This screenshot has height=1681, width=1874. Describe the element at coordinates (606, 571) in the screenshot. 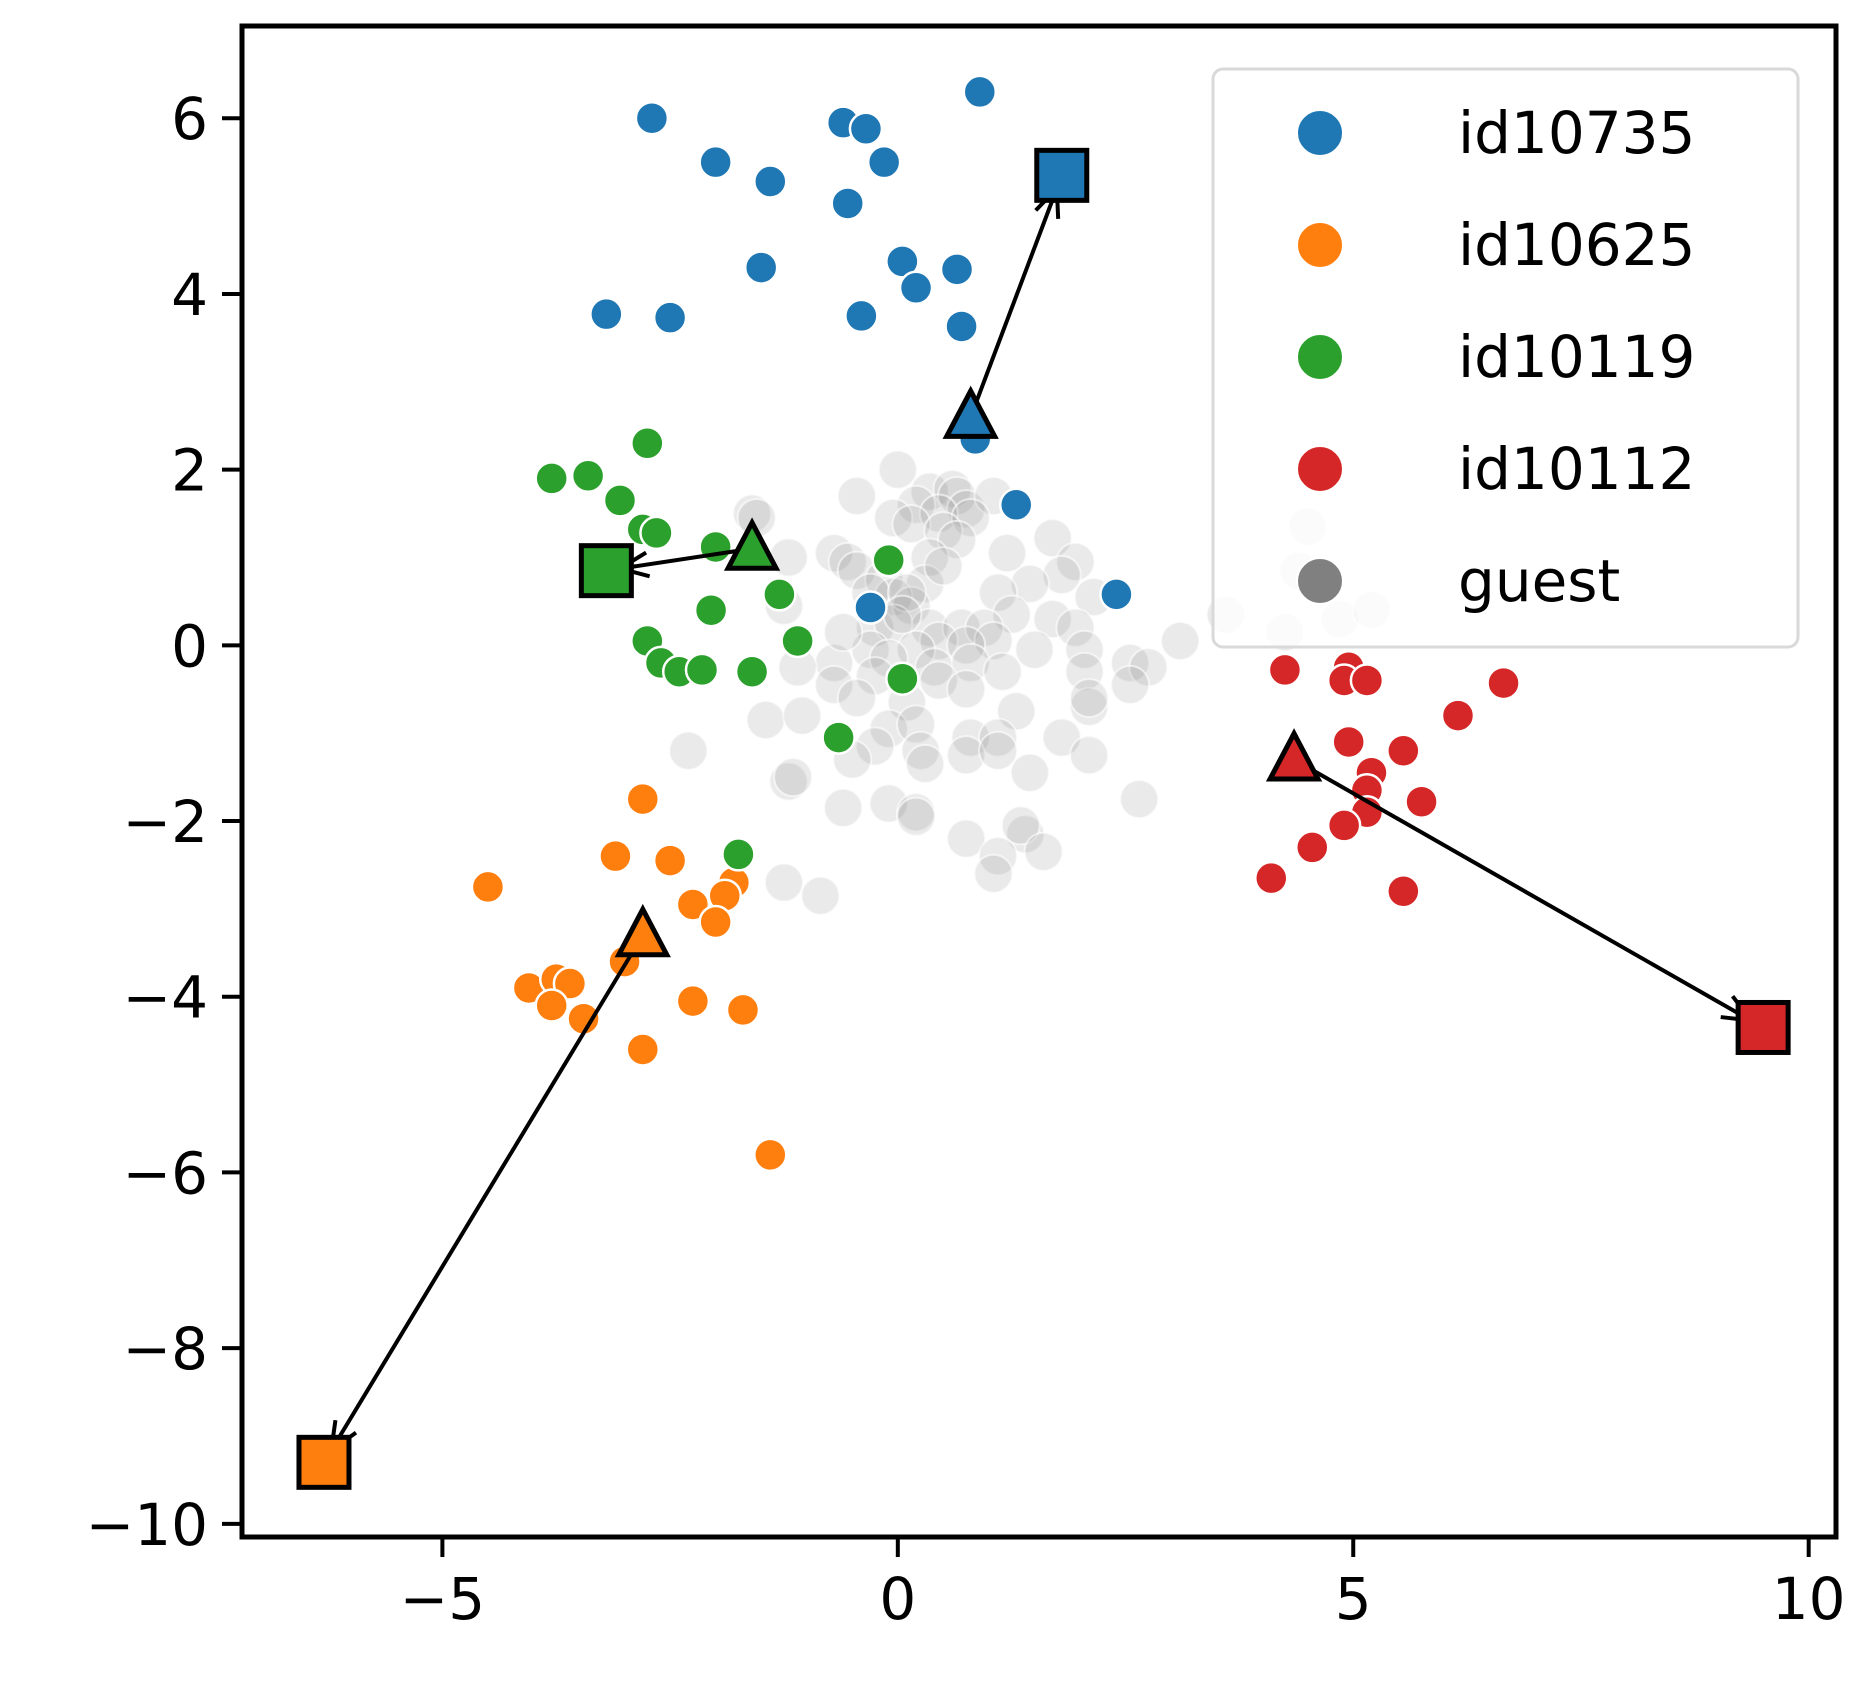

I see `id10119-target-marker` at that location.